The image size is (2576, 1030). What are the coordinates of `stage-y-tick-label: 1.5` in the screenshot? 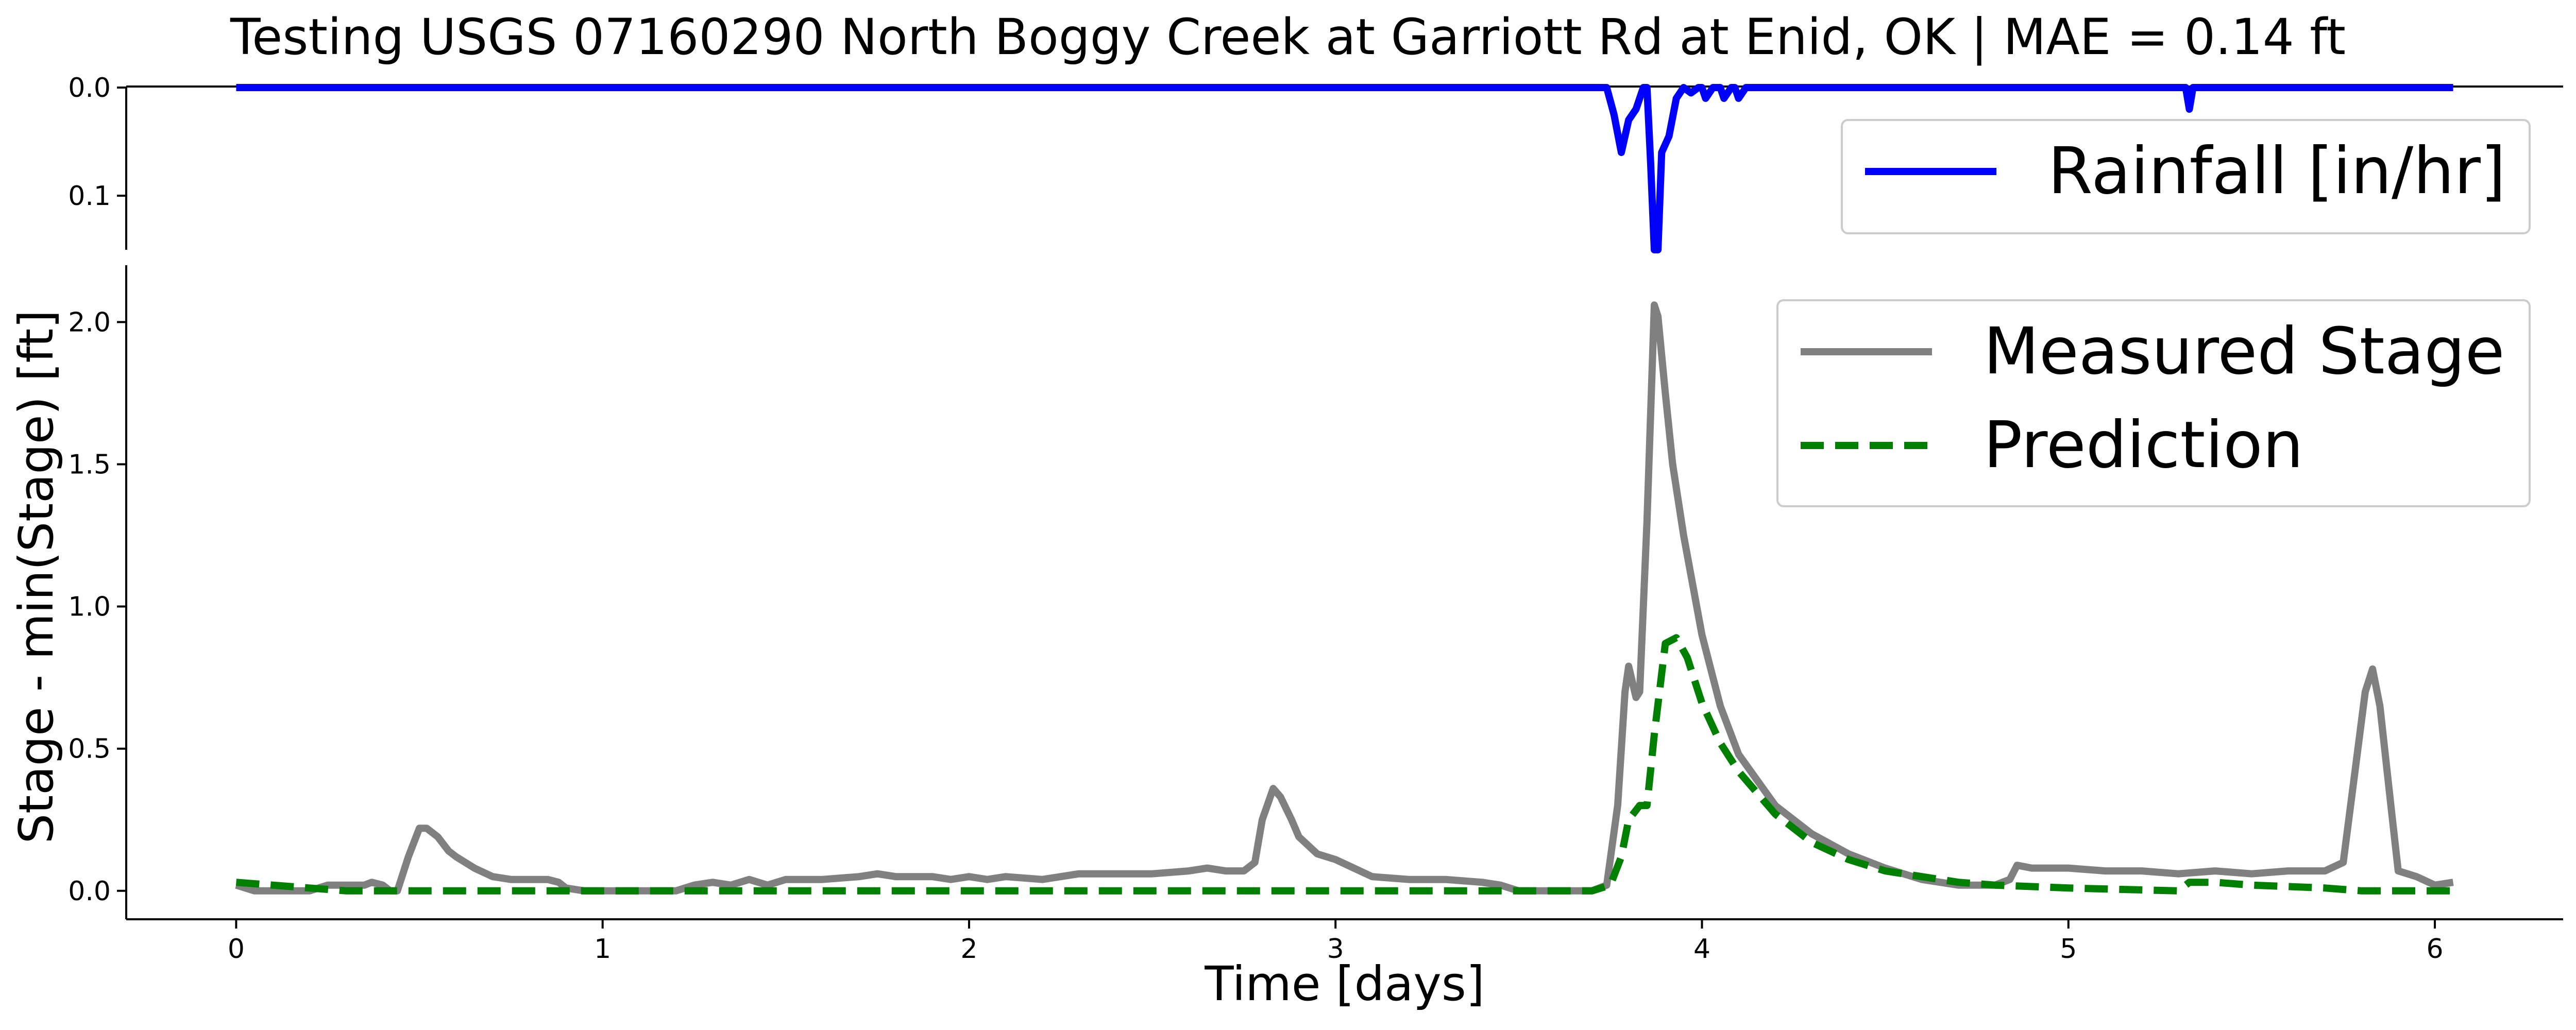 It's located at (89, 465).